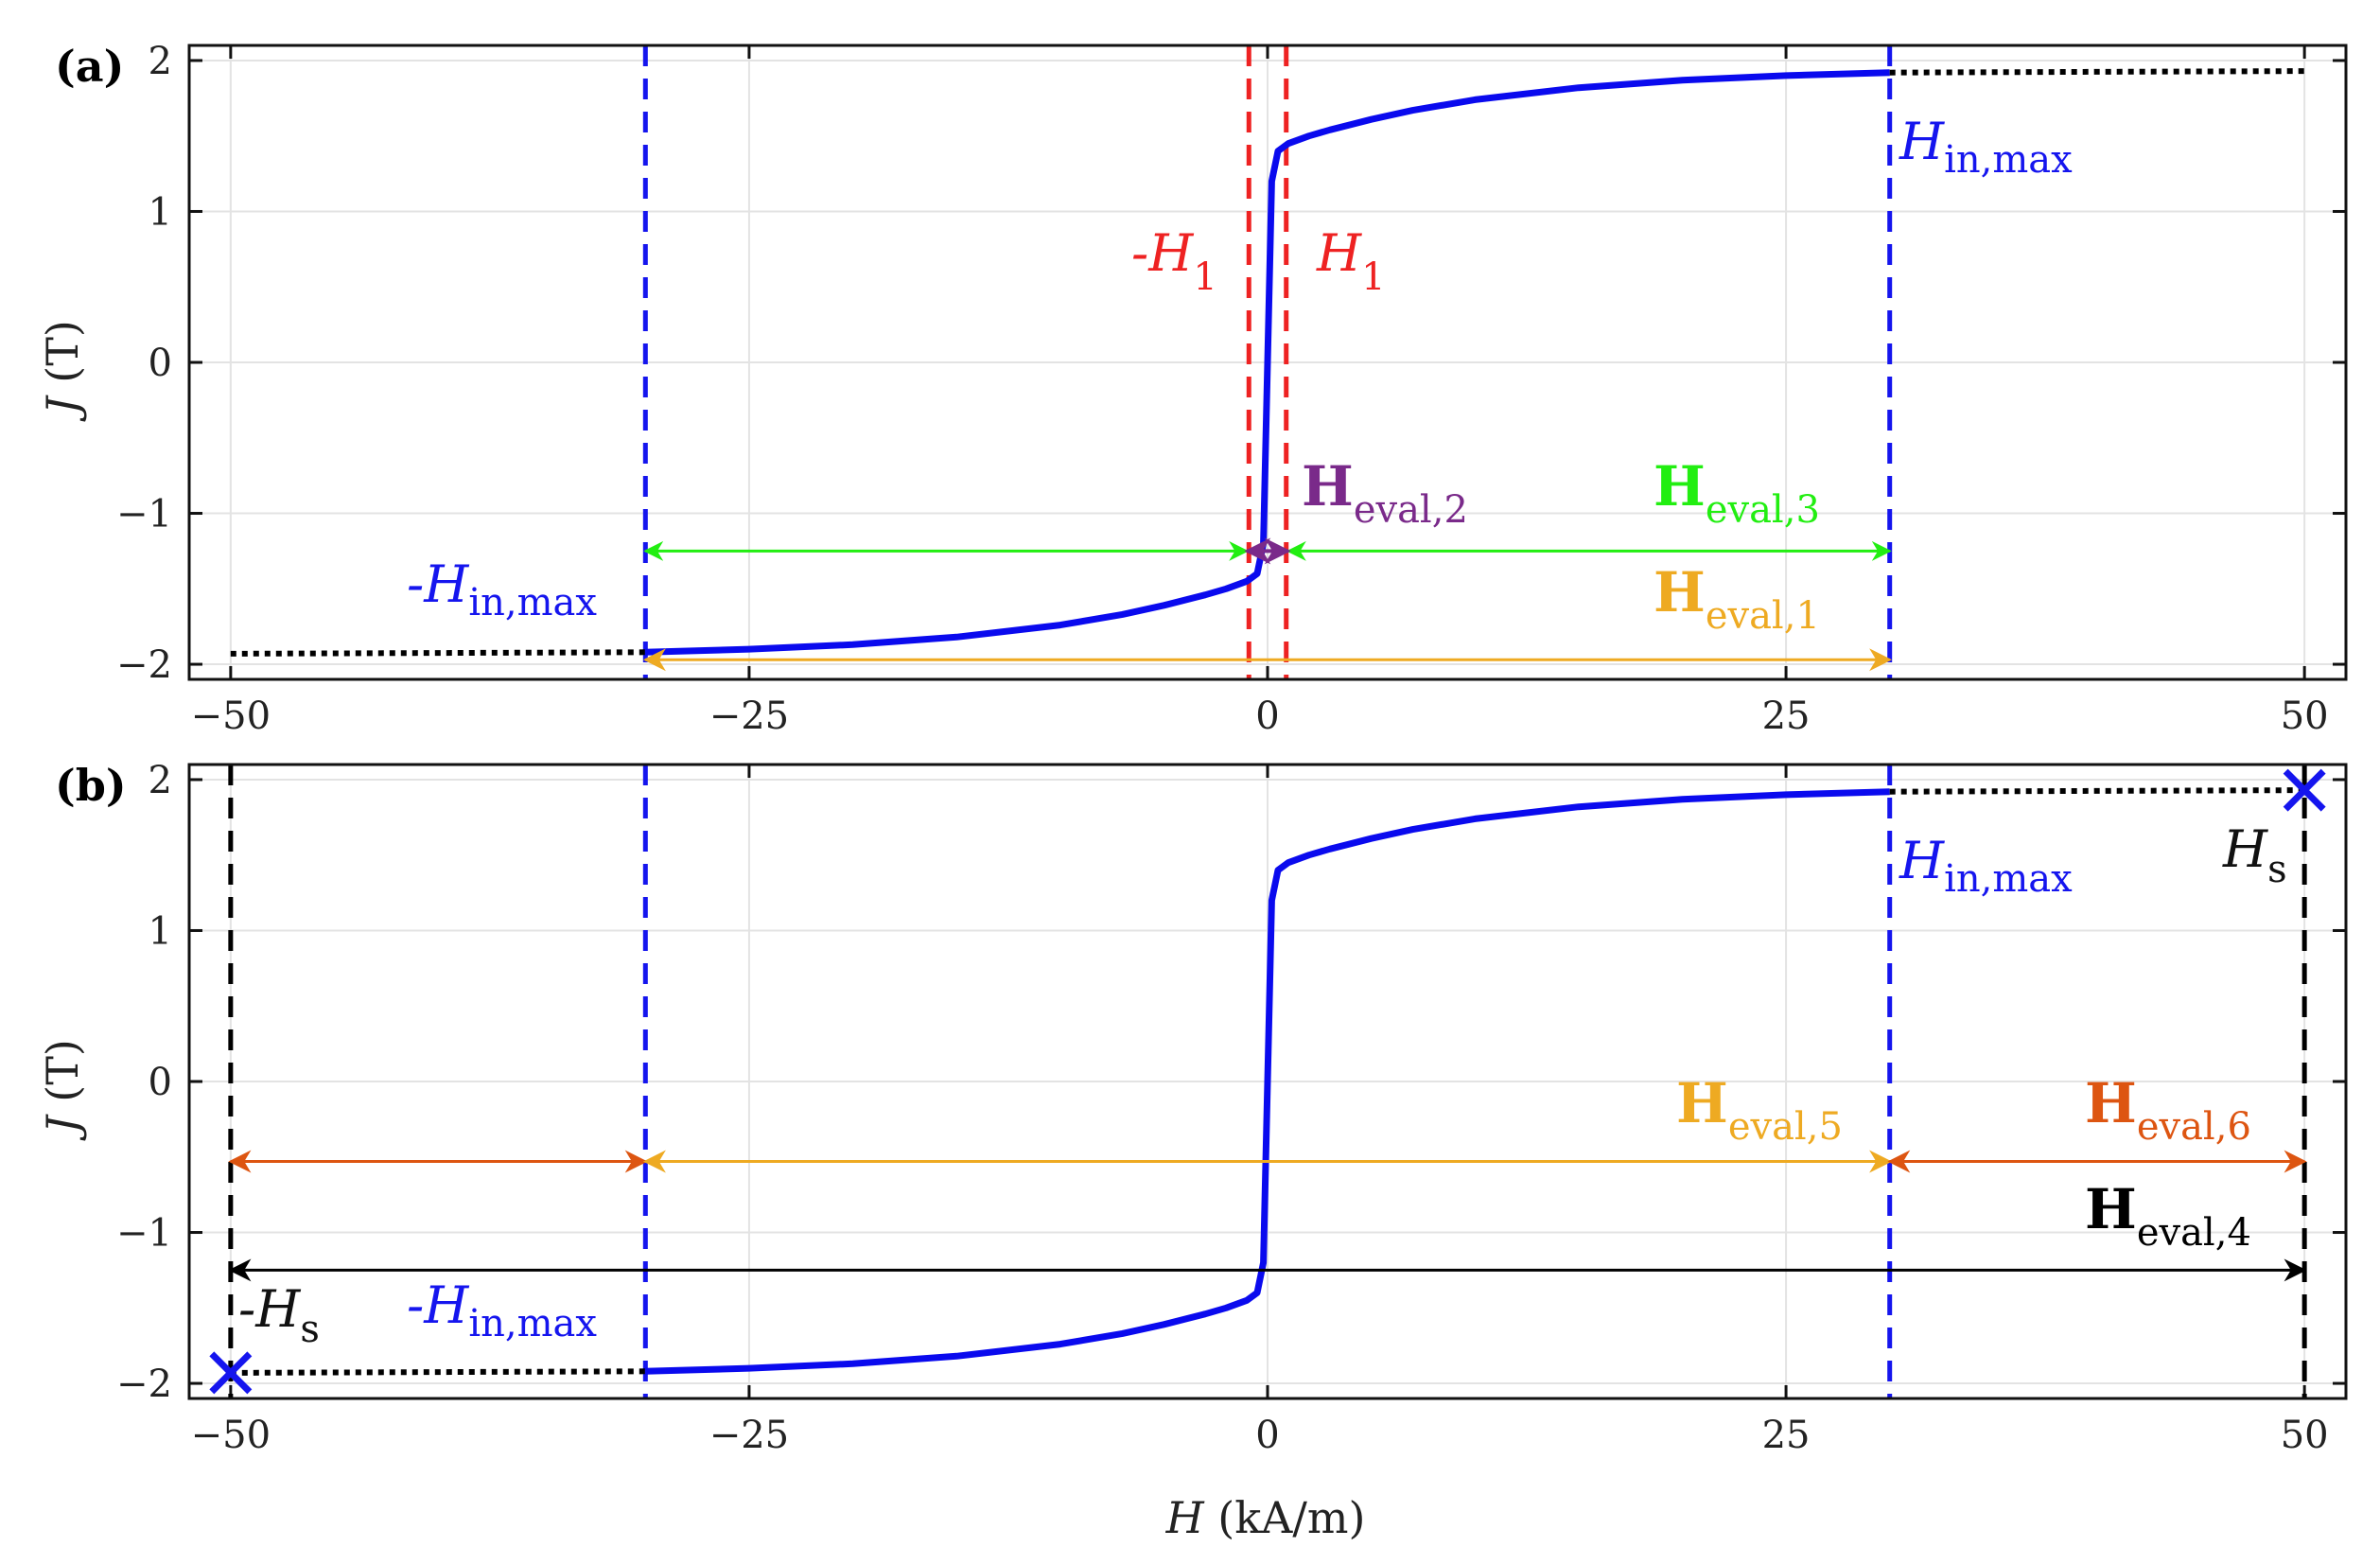 The width and height of the screenshot is (2380, 1565). Describe the element at coordinates (1986, 866) in the screenshot. I see `label-h-in-max-pos-b: Hin,max` at that location.